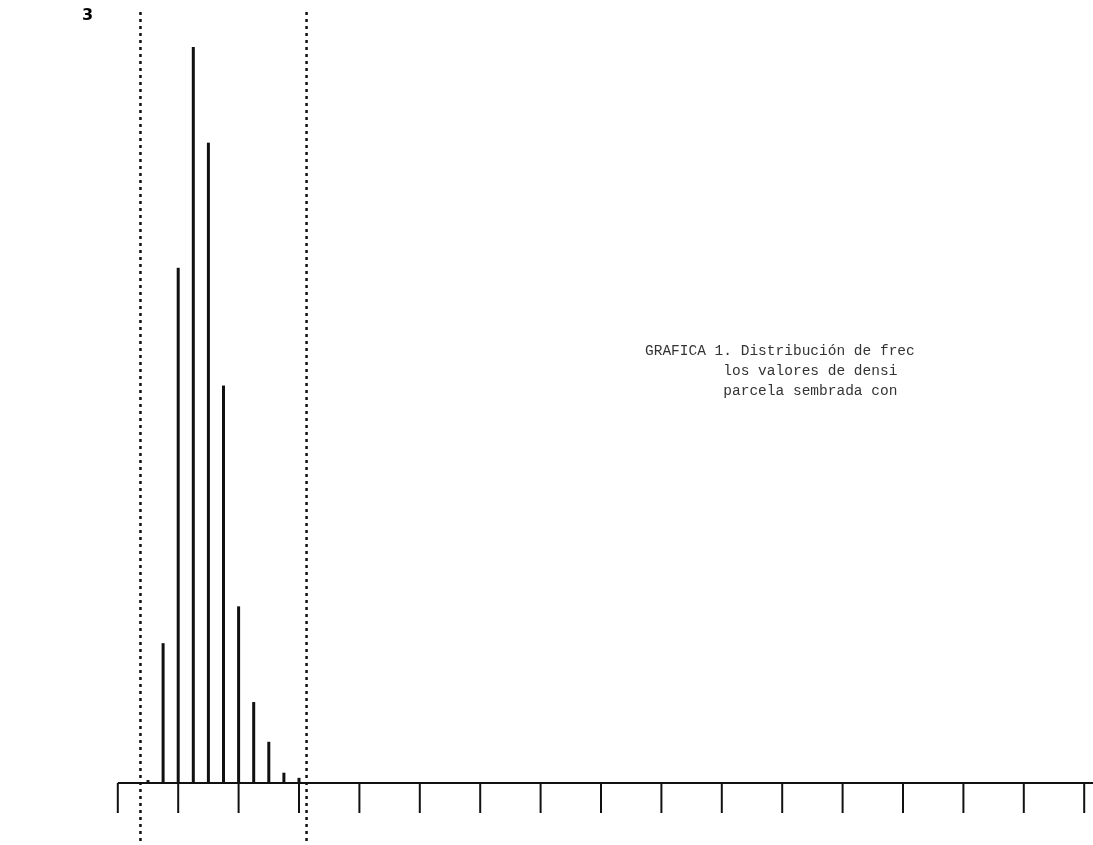 This screenshot has width=1093, height=845. Describe the element at coordinates (88, 14) in the screenshot. I see `text: 3` at that location.